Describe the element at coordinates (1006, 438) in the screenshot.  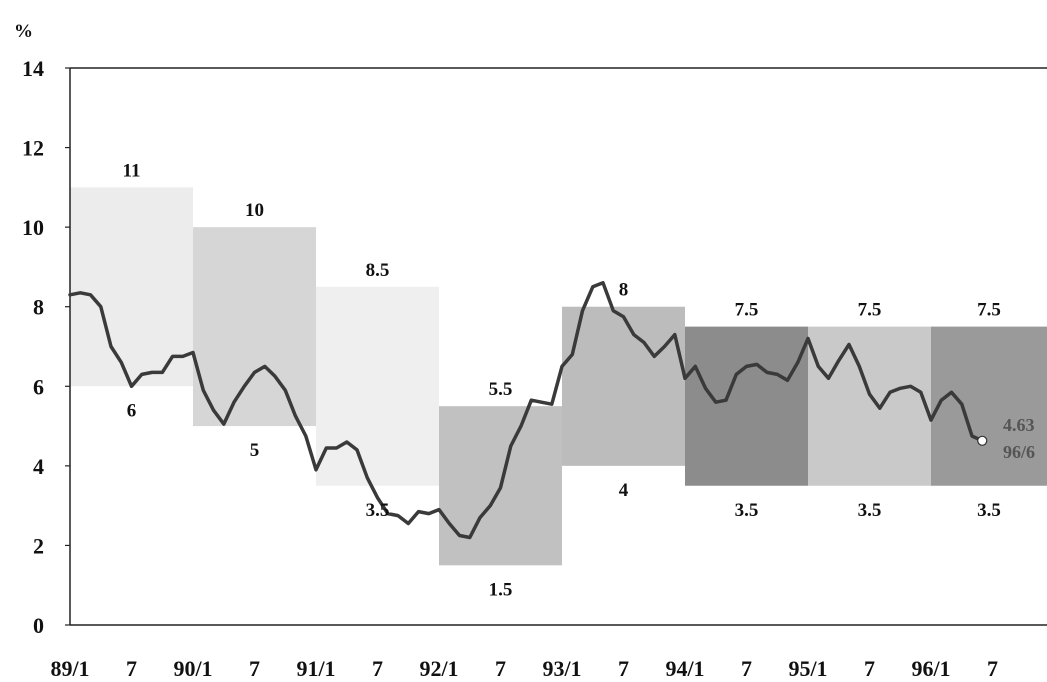
I see `latest-point-group: 4.63 96/6` at that location.